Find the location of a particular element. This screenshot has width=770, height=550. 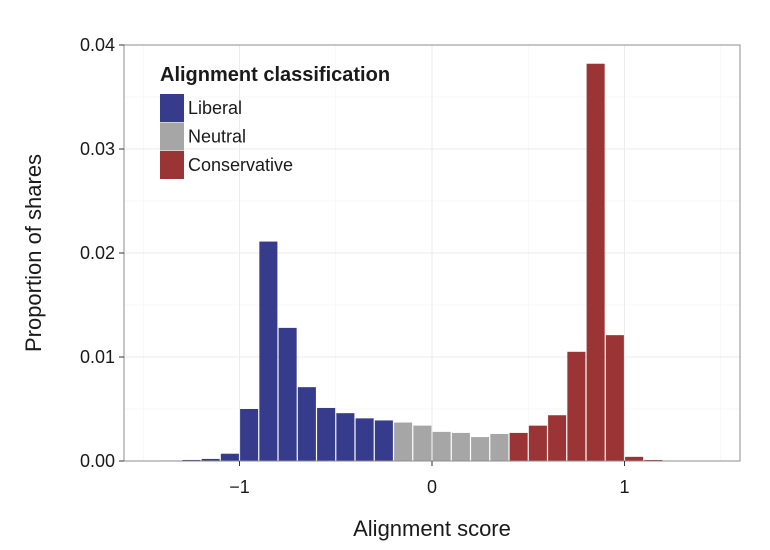

y-tick-label: 0.01 is located at coordinates (97, 357).